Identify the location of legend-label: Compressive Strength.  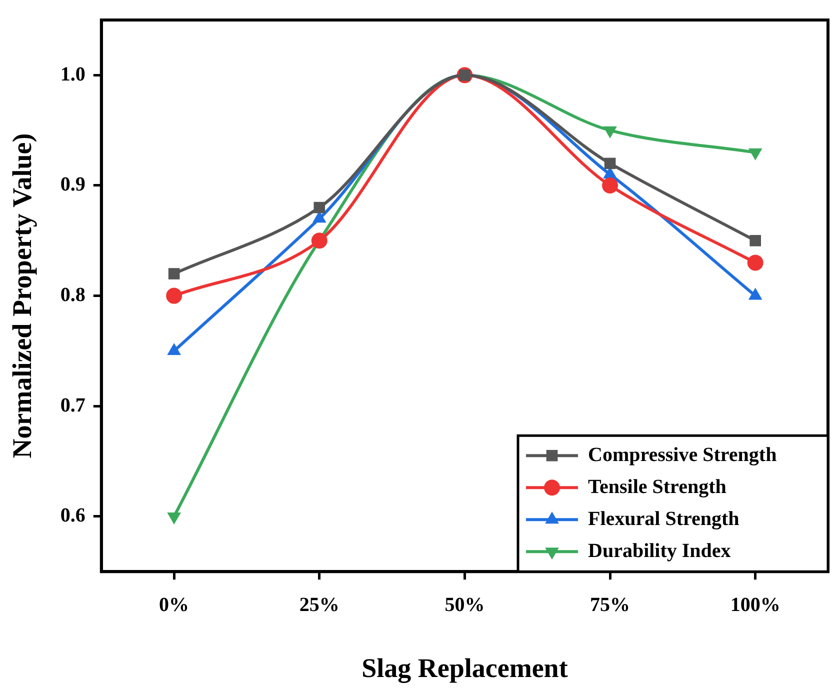
(682, 455).